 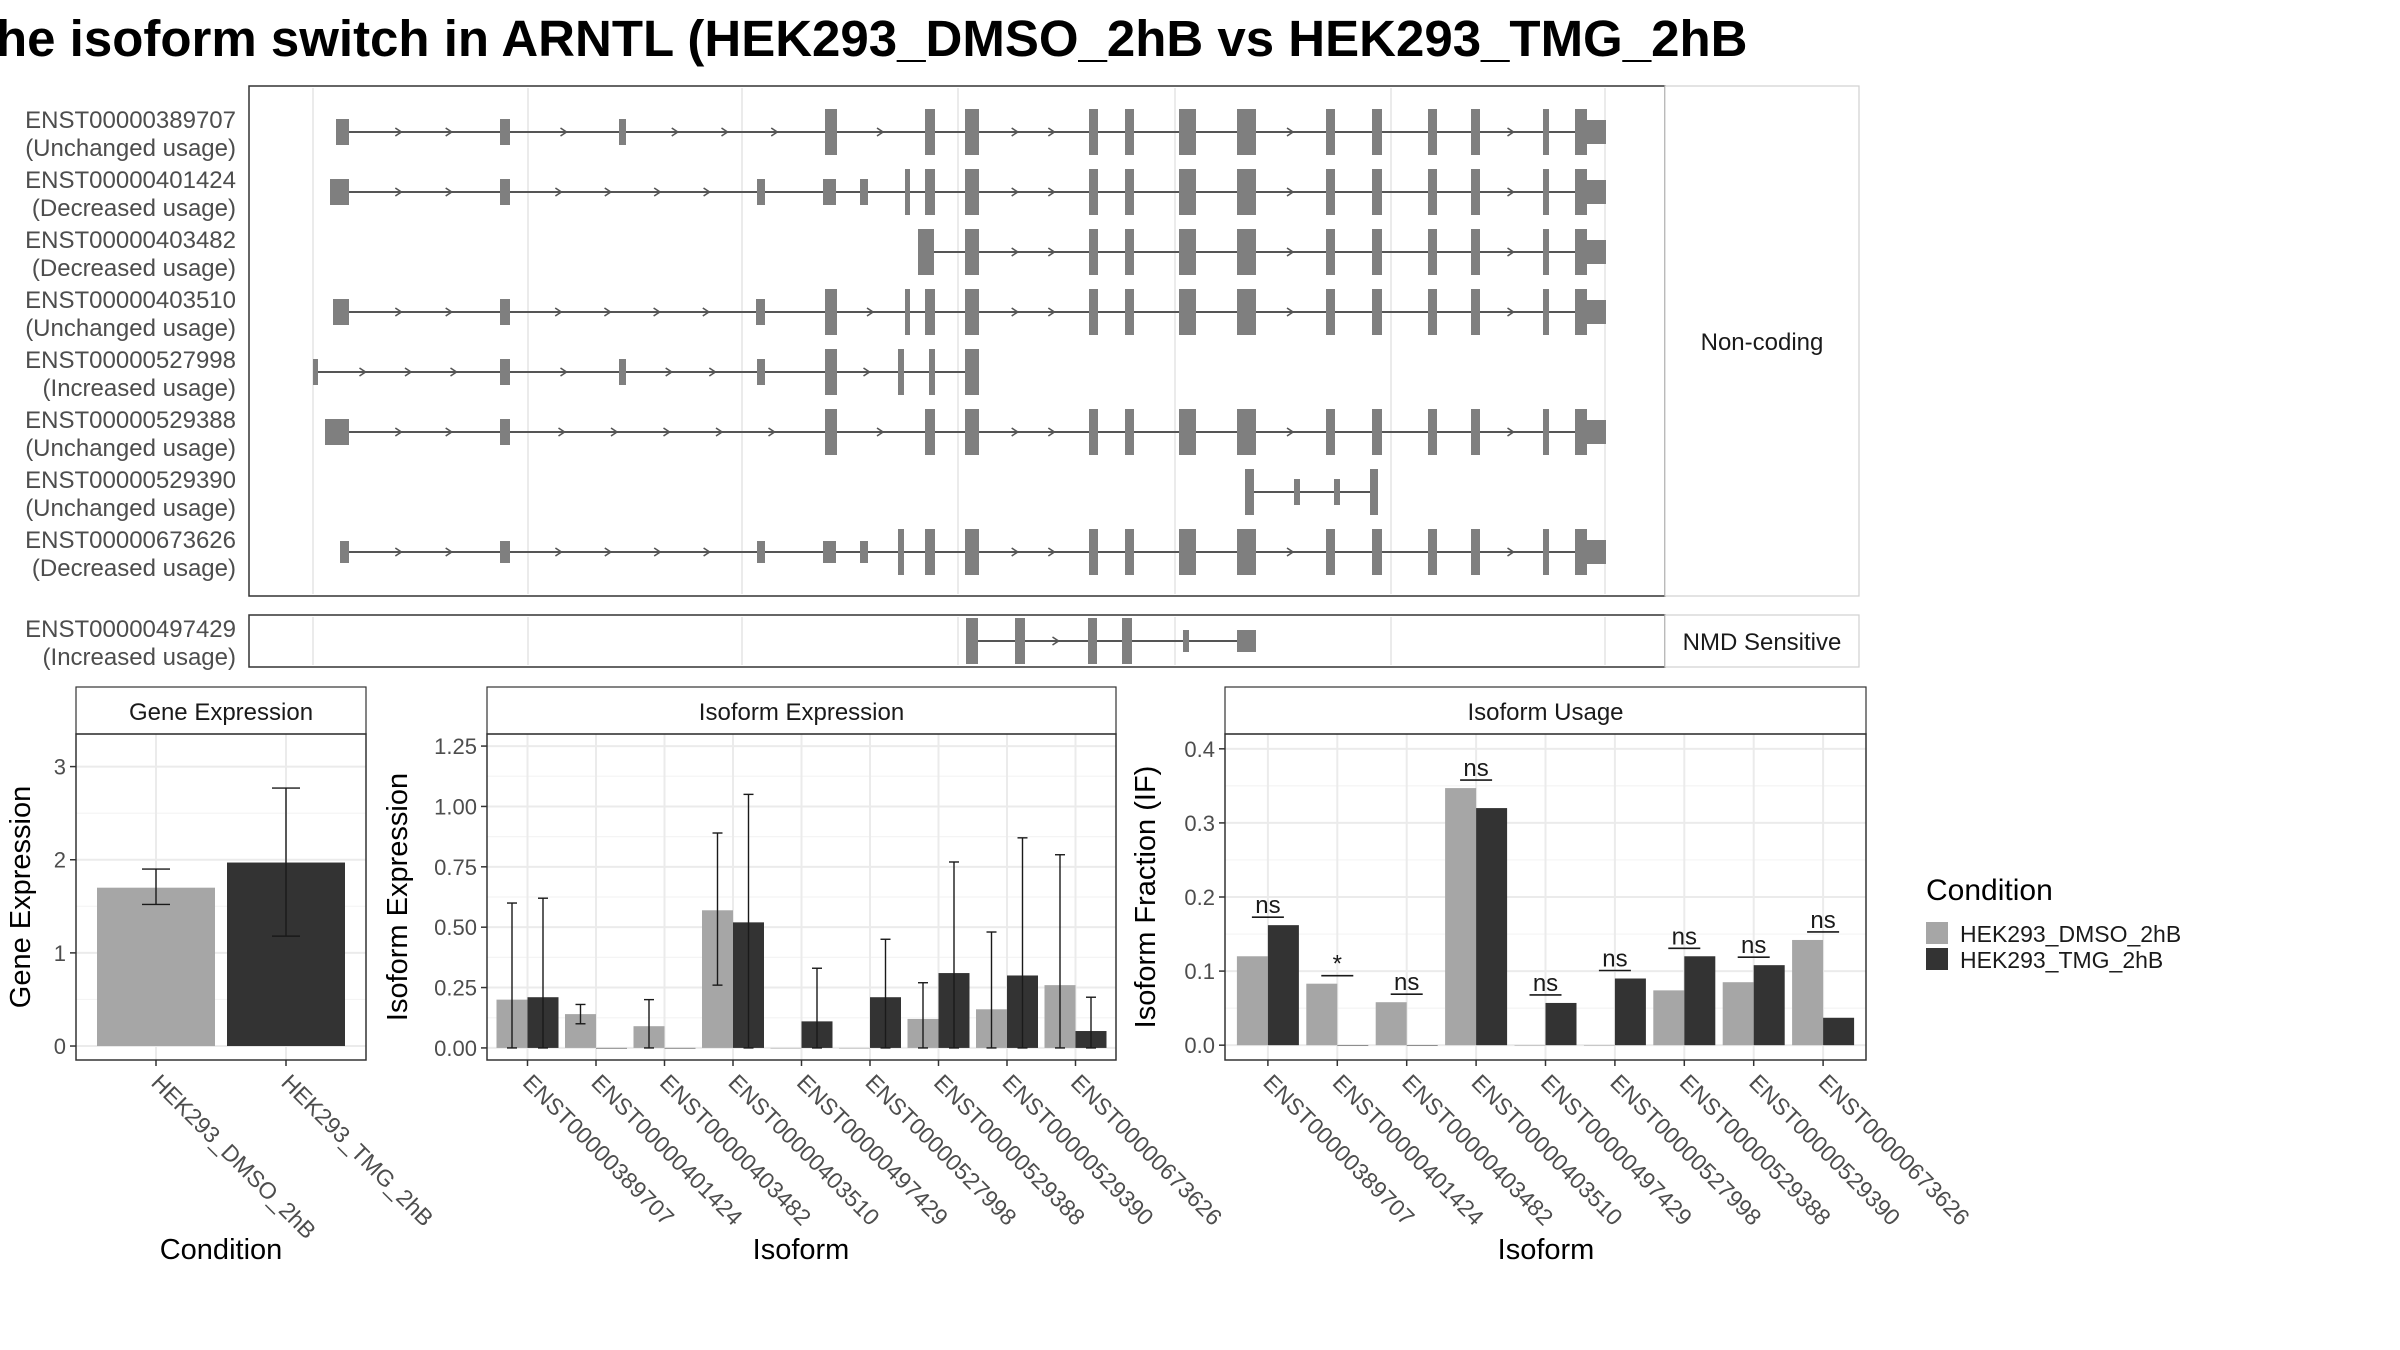 What do you see at coordinates (1146, 897) in the screenshot?
I see `y-axis-title: Isoform Fraction (IF)` at bounding box center [1146, 897].